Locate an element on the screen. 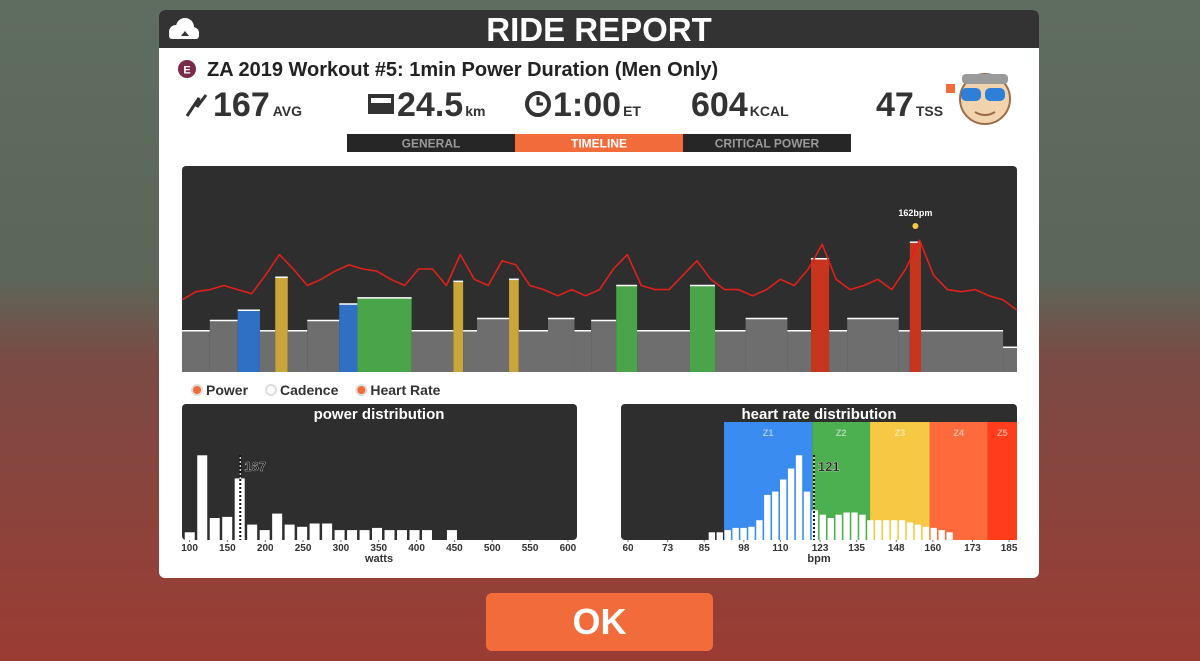 The width and height of the screenshot is (1200, 661). clock-hands is located at coordinates (539, 101).